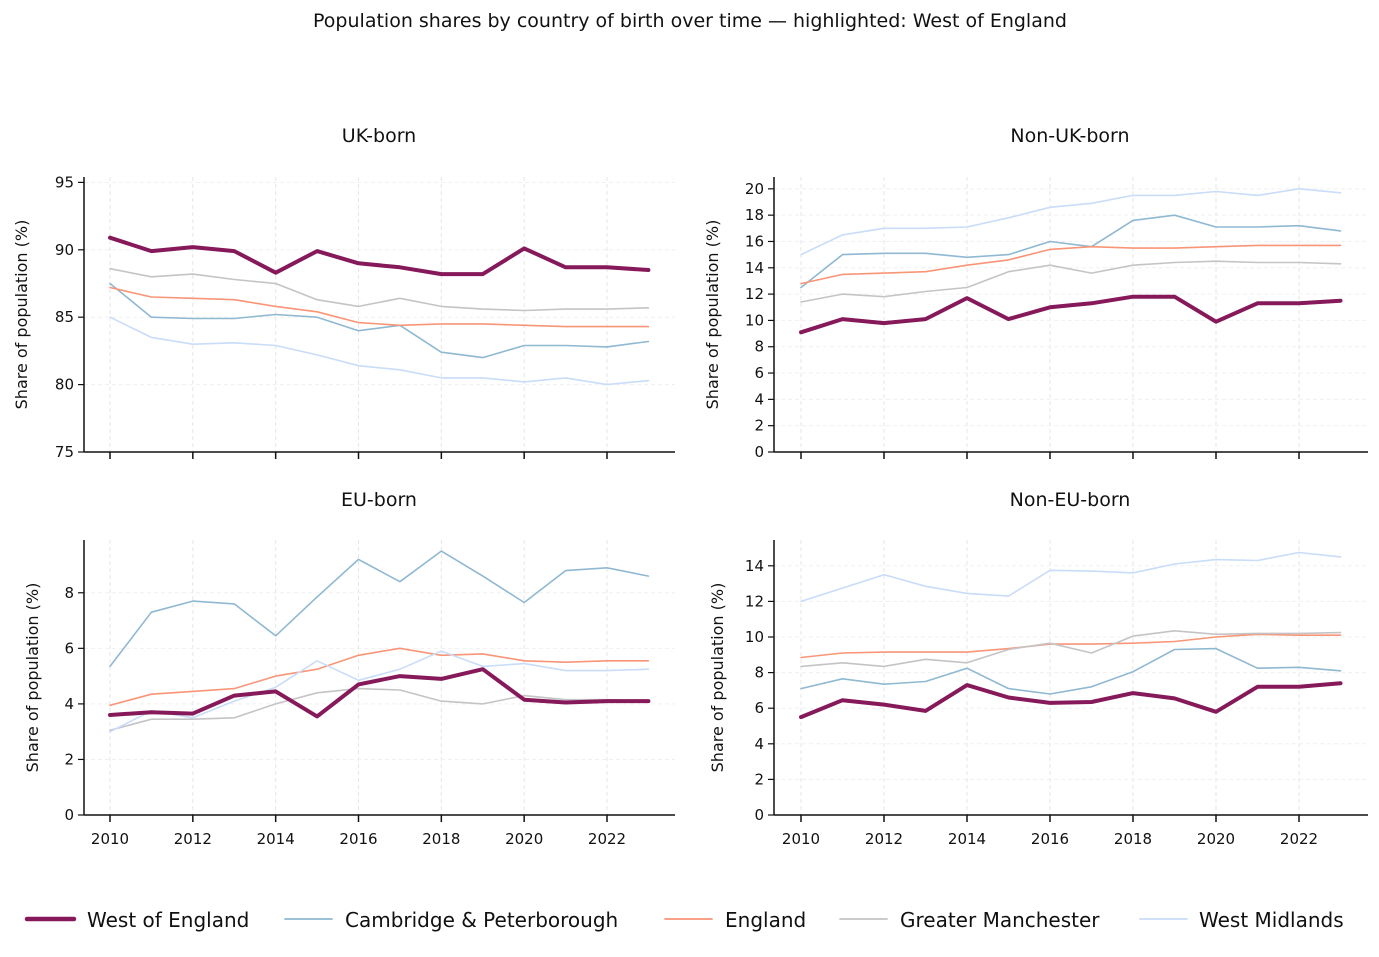 The width and height of the screenshot is (1379, 957). Describe the element at coordinates (1070, 500) in the screenshot. I see `panel-title: Non-EU-born` at that location.